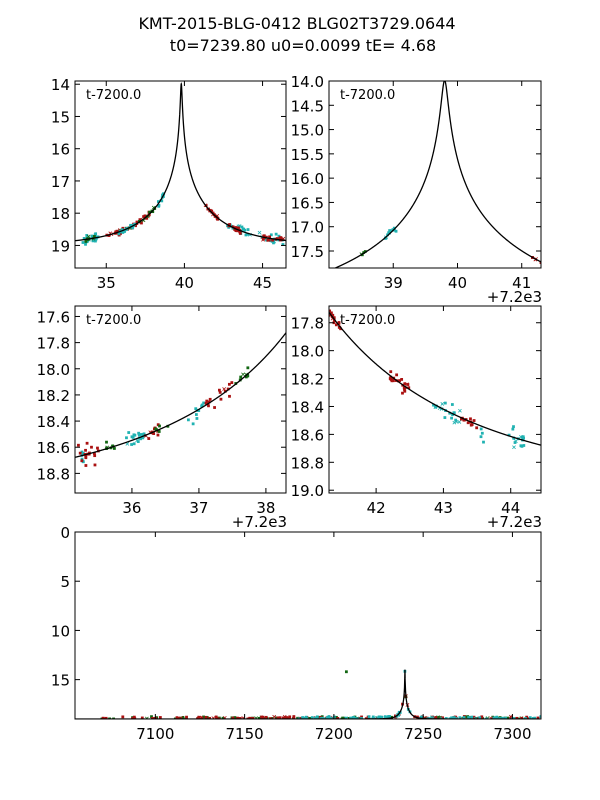 The height and width of the screenshot is (800, 600). Describe the element at coordinates (259, 522) in the screenshot. I see `x-offset-label: +7.2e3` at that location.